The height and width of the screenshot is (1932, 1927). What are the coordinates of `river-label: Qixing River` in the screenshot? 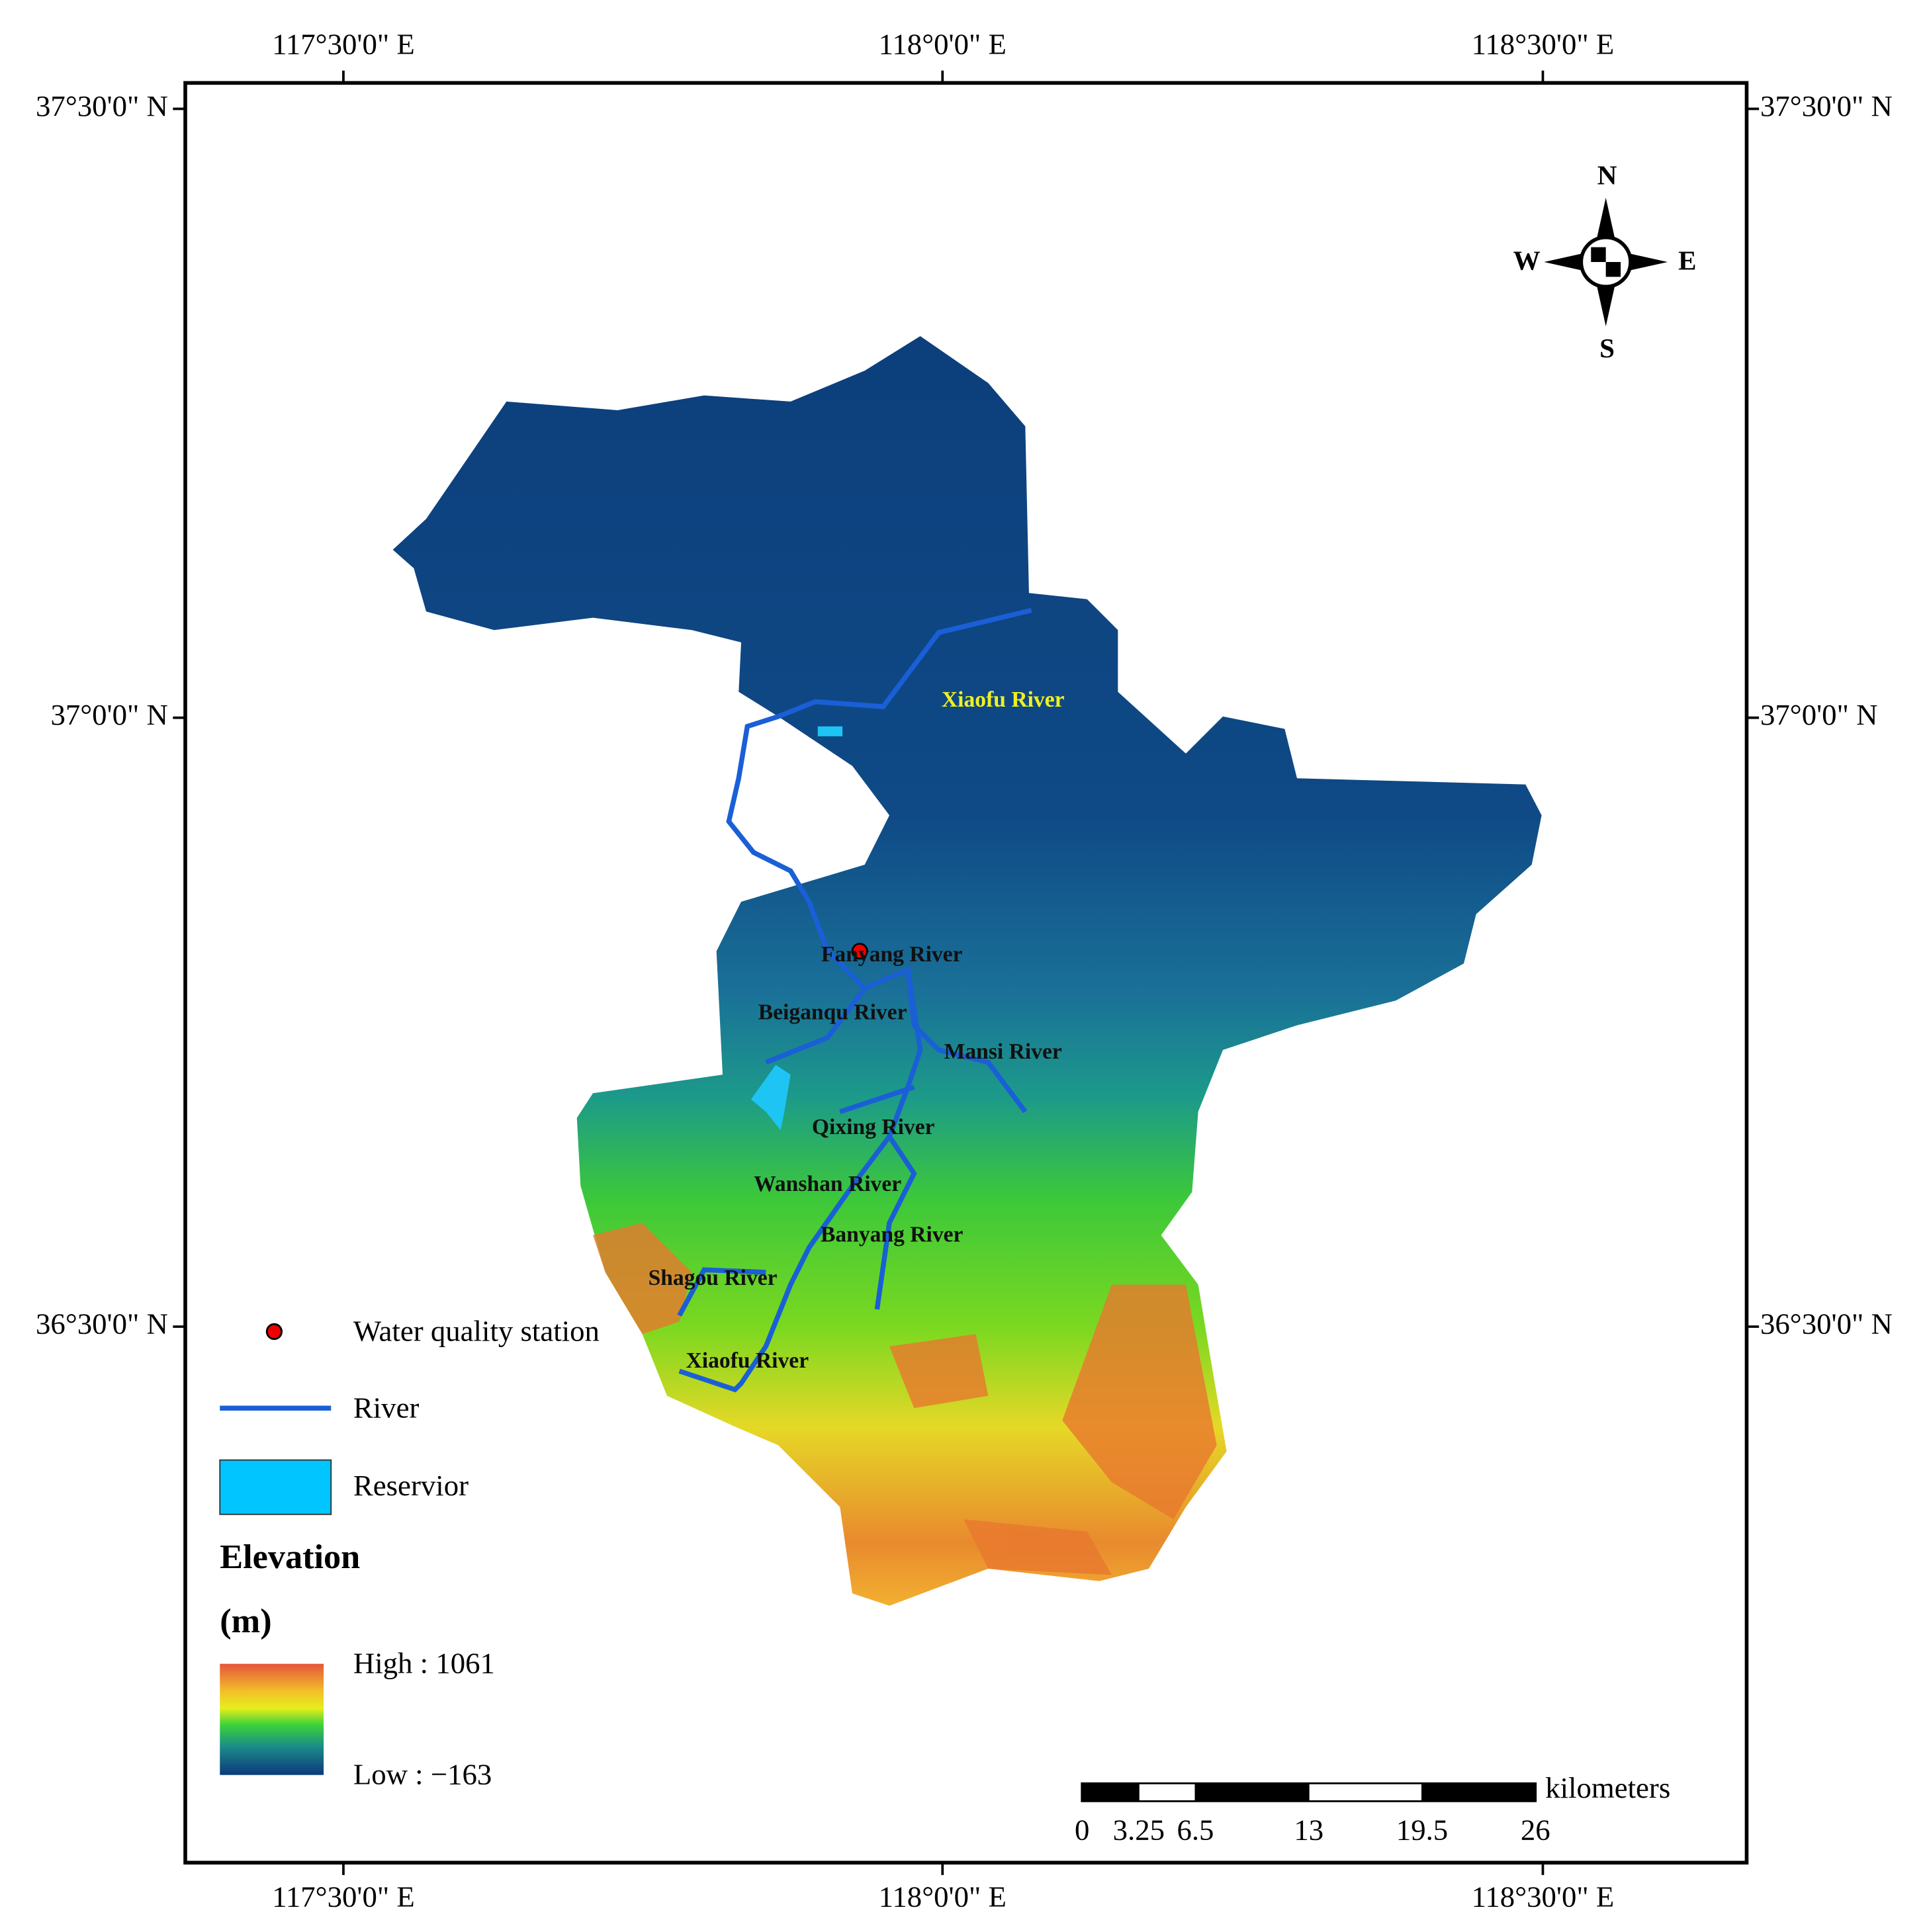 It's located at (873, 1127).